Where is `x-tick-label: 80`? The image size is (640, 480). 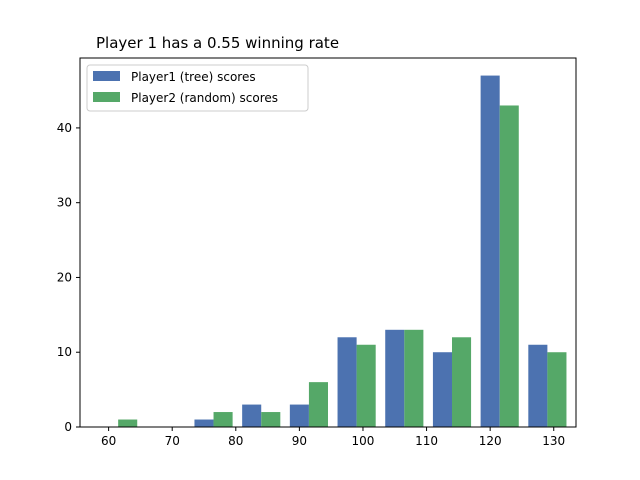 x-tick-label: 80 is located at coordinates (235, 441).